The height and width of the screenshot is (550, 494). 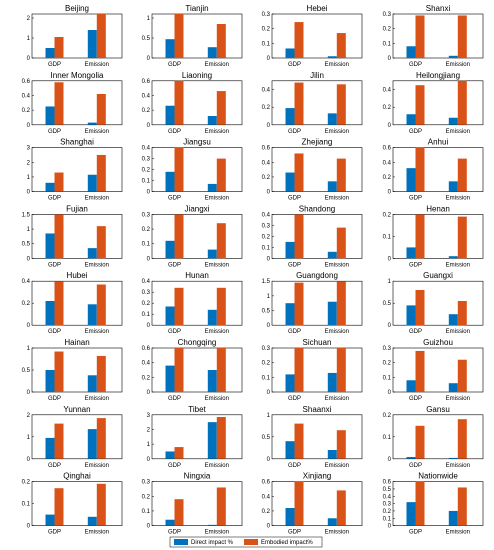 What do you see at coordinates (438, 275) in the screenshot?
I see `subplot-title: Guangxi` at bounding box center [438, 275].